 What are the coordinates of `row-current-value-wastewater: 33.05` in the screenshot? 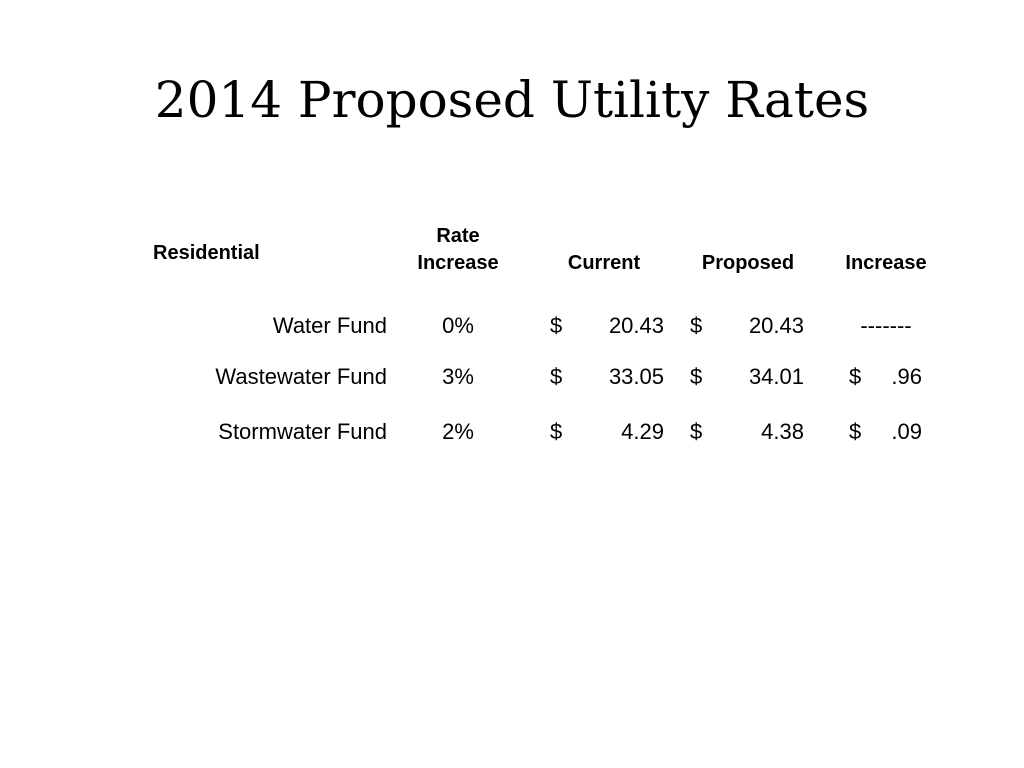 It's located at (636, 376).